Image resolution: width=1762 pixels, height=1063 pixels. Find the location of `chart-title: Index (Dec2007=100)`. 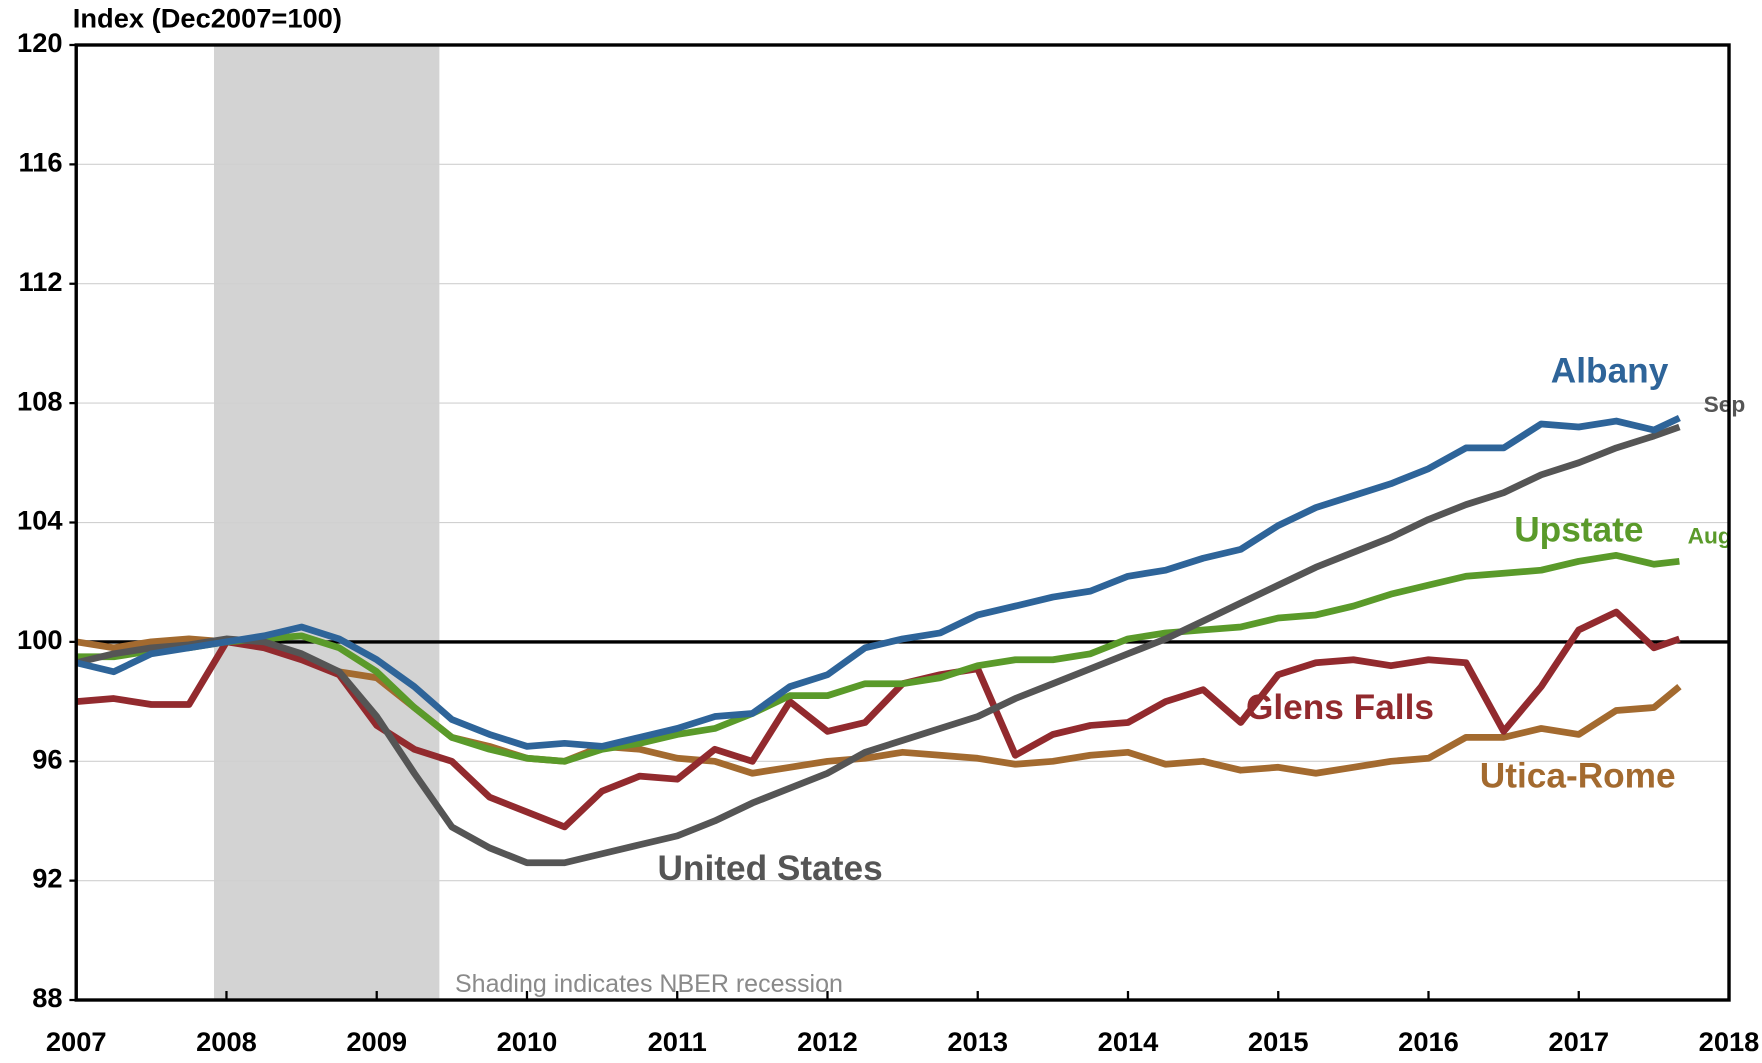

chart-title: Index (Dec2007=100) is located at coordinates (207, 18).